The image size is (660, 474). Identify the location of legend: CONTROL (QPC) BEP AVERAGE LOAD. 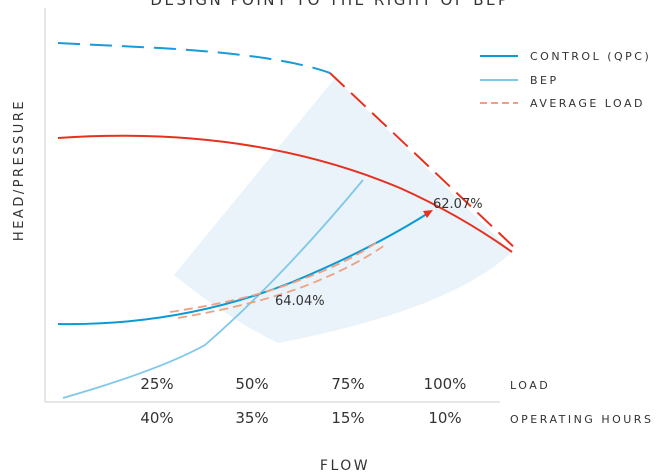
(565, 80).